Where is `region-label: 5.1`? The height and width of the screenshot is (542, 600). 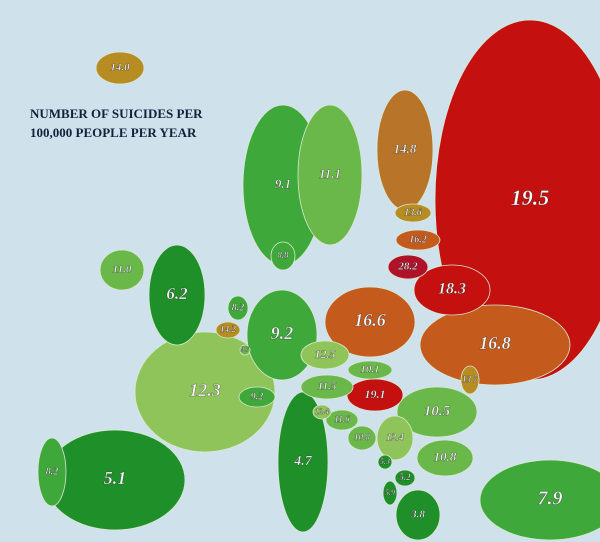 region-label: 5.1 is located at coordinates (115, 478).